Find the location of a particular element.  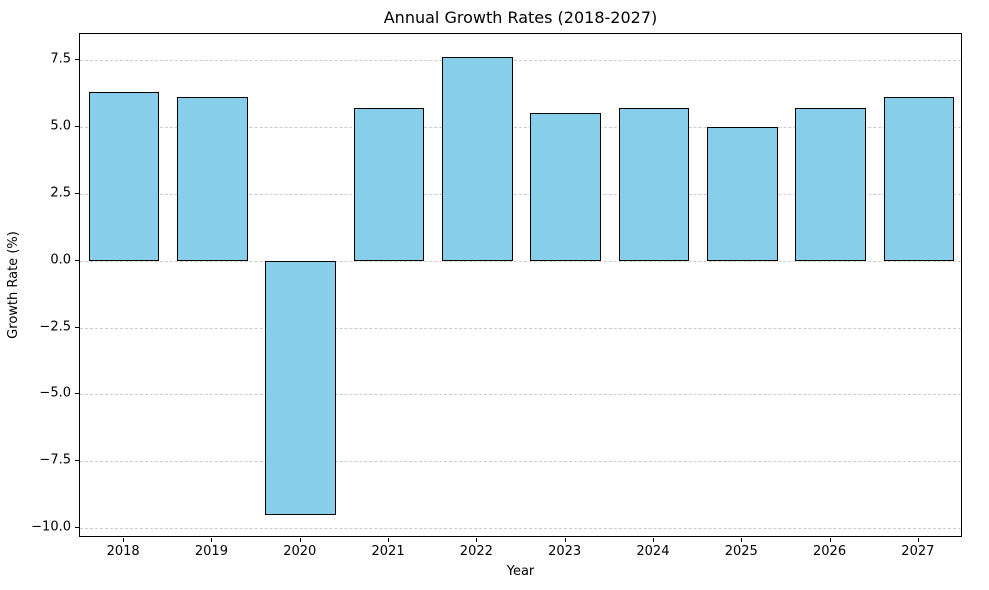

x-tick-label: 2024 is located at coordinates (653, 551).